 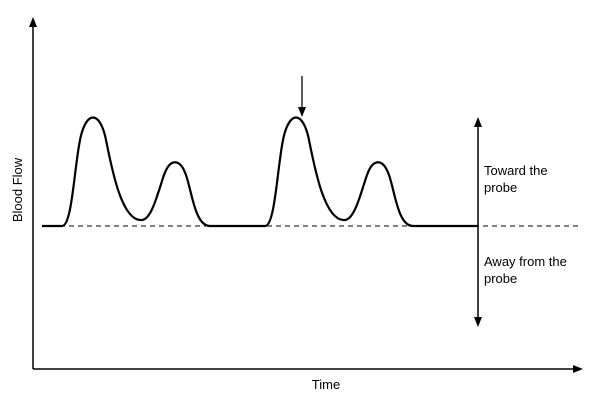 I want to click on away-label-line2: probe, so click(x=500, y=278).